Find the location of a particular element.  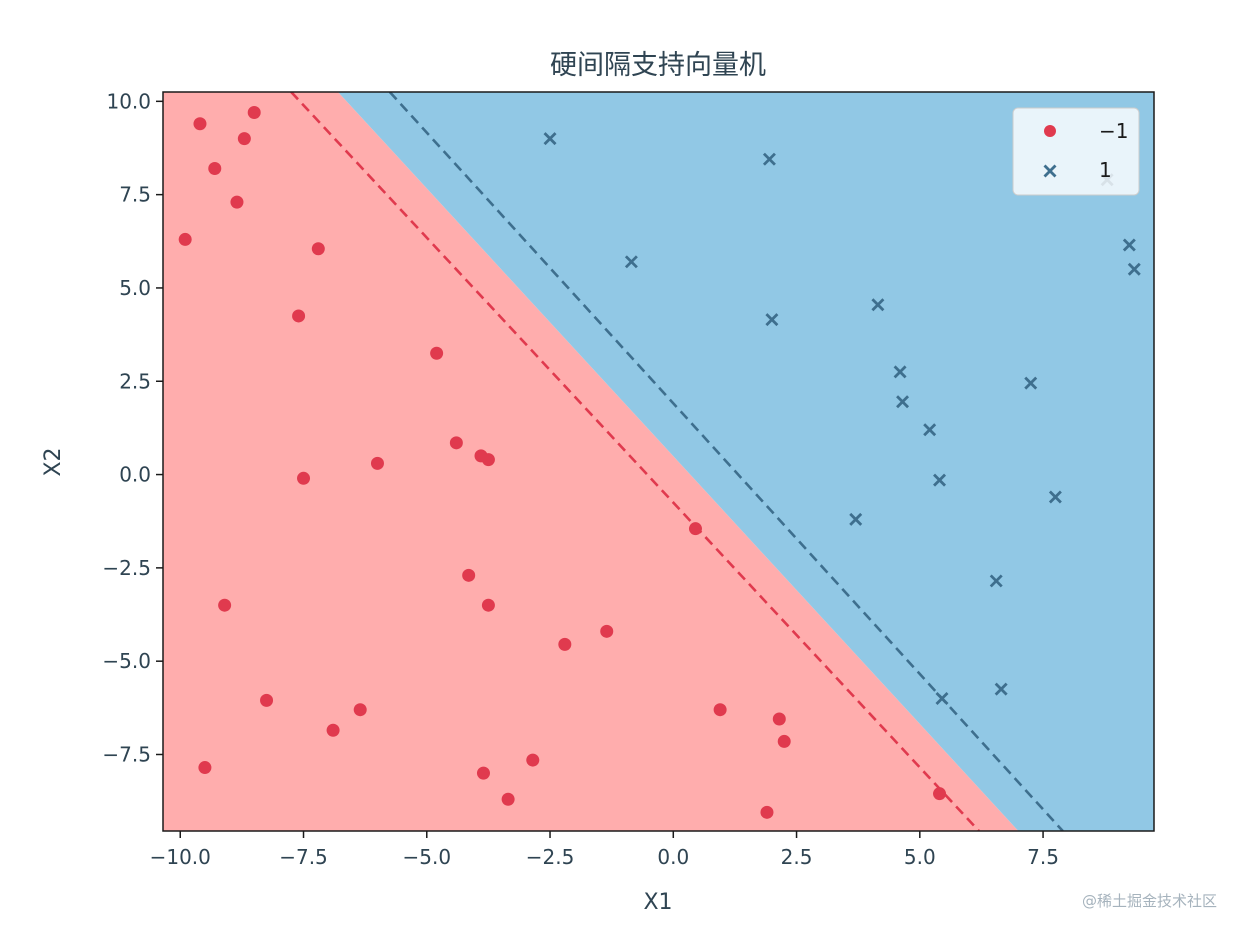

y-tick-label: −5.0 is located at coordinates (126, 661).